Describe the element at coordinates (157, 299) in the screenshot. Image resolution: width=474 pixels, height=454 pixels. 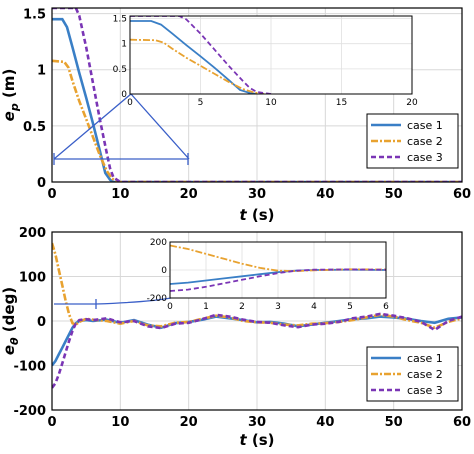
I see `inset-y-tick-label: -200` at that location.